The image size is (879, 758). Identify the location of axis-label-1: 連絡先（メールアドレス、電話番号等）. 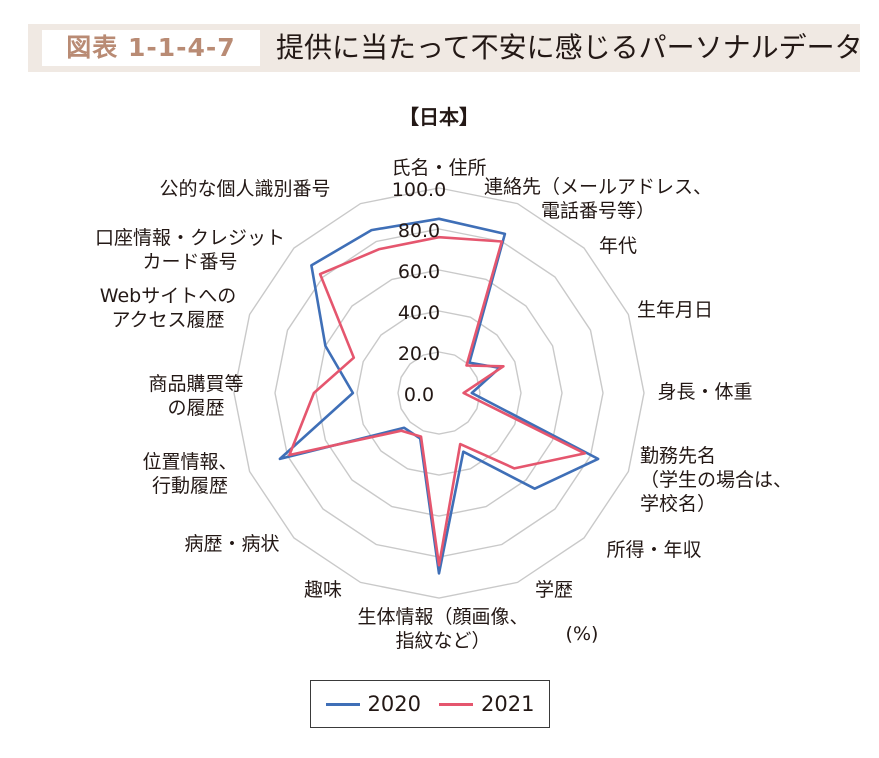
(598, 199).